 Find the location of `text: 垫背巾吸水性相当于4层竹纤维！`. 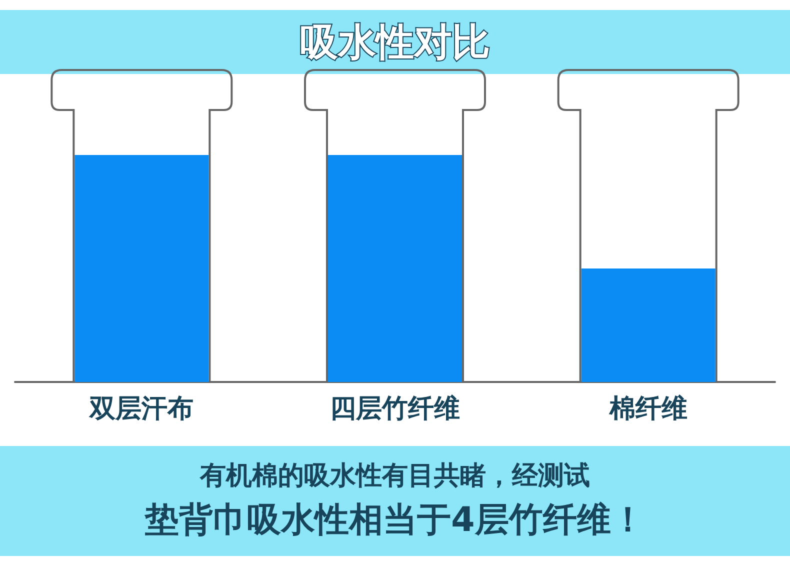

text: 垫背巾吸水性相当于4层竹纤维！ is located at coordinates (395, 520).